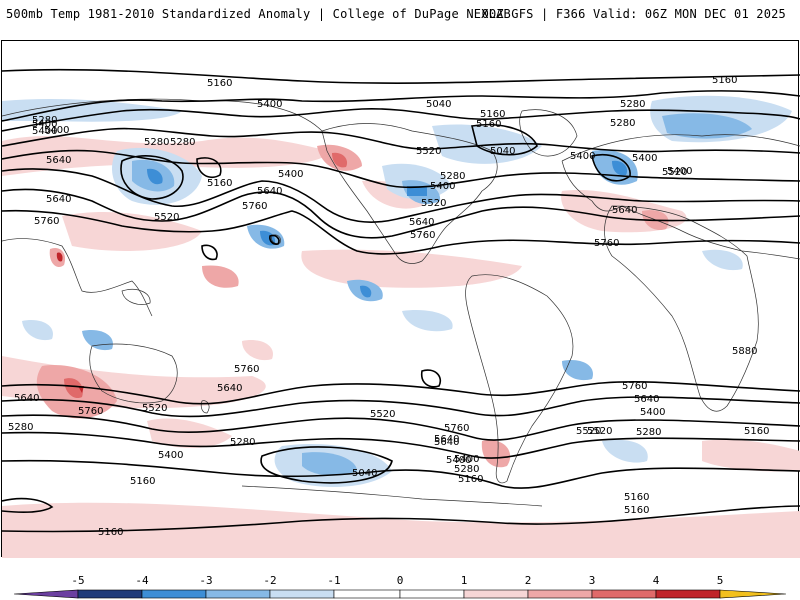 Image resolution: width=800 pixels, height=600 pixels. Describe the element at coordinates (205, 580) in the screenshot. I see `colorbar-tick-label: -3` at that location.